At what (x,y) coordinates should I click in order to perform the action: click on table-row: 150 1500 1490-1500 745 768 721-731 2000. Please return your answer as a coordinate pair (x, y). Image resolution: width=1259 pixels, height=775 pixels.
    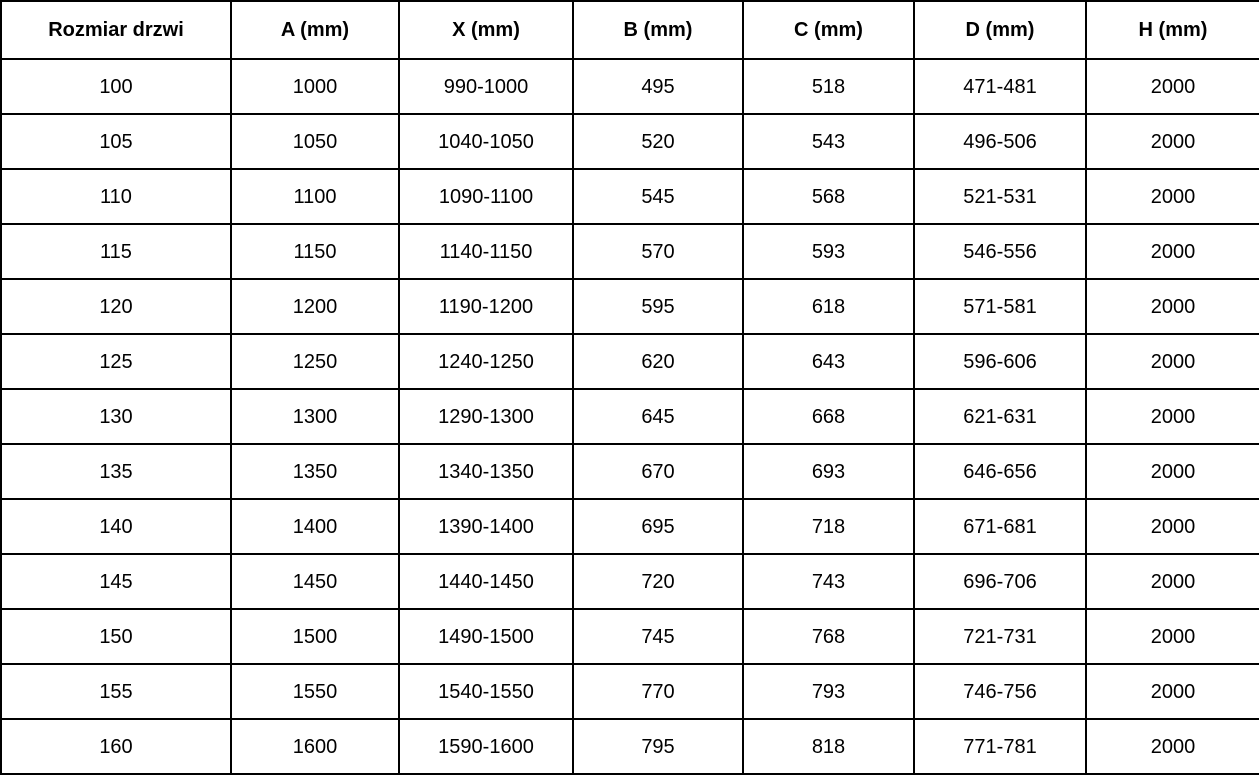
    Looking at the image, I should click on (629, 636).